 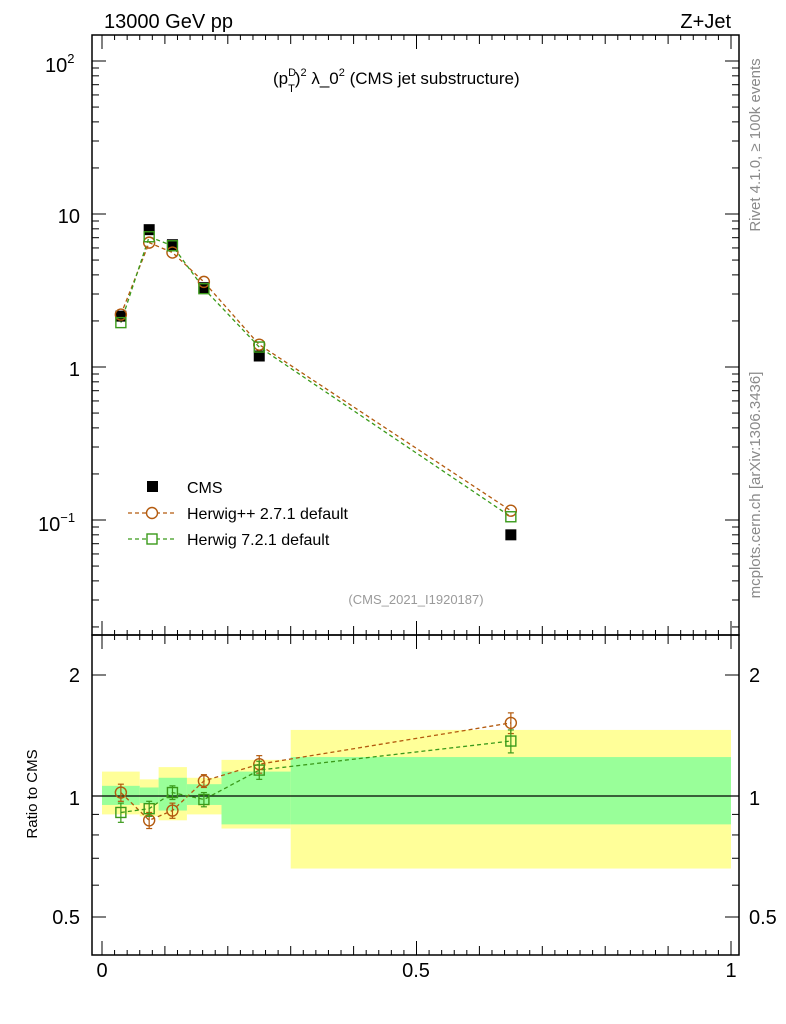 What do you see at coordinates (754, 799) in the screenshot?
I see `ratio-ytick-label-1-right: 1` at bounding box center [754, 799].